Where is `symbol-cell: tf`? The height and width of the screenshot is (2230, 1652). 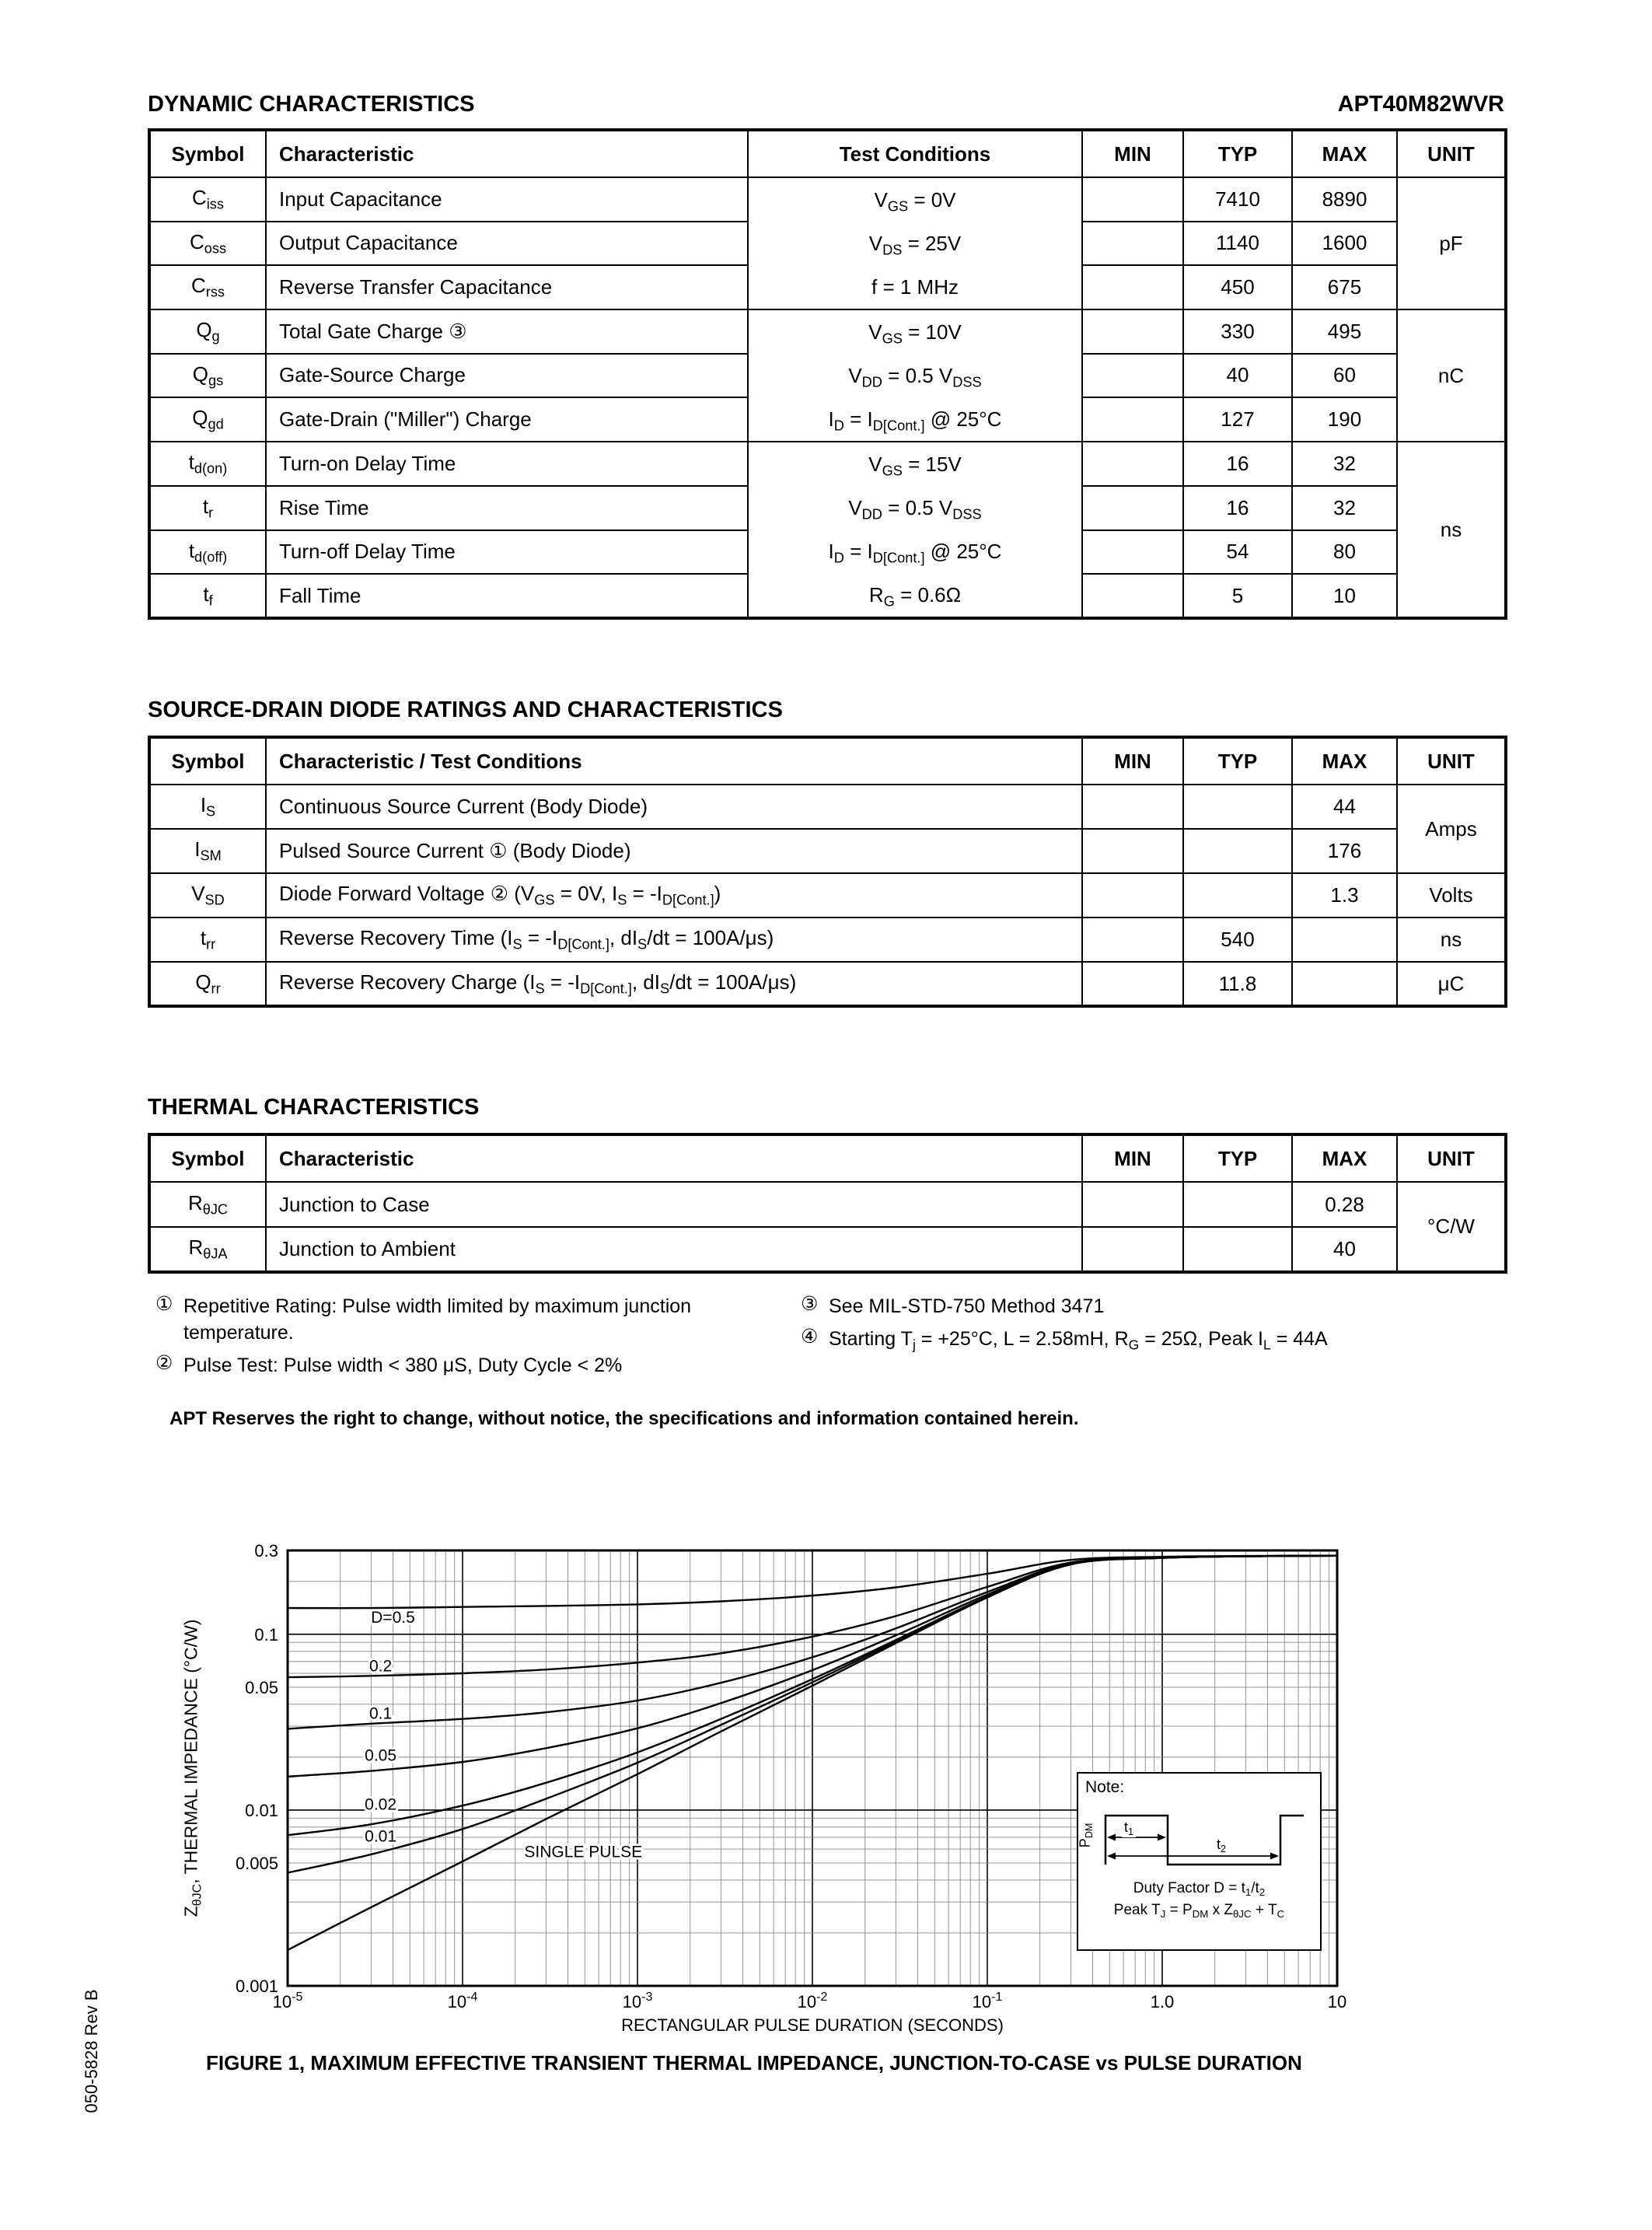 symbol-cell: tf is located at coordinates (207, 596).